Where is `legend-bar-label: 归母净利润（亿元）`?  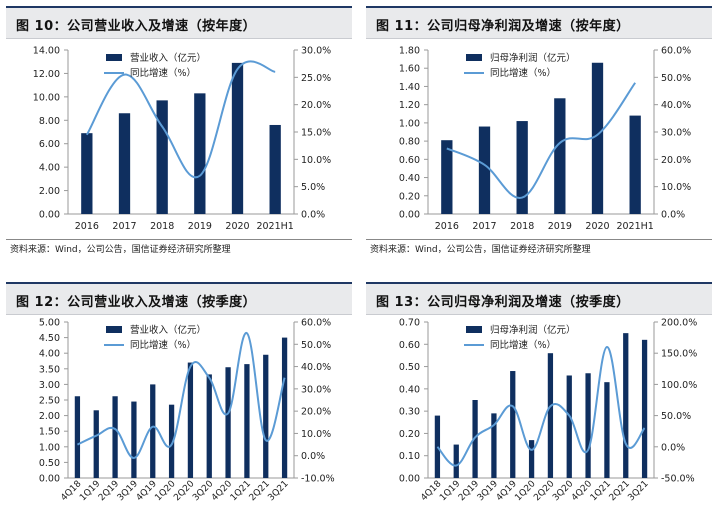 legend-bar-label: 归母净利润（亿元） is located at coordinates (533, 58).